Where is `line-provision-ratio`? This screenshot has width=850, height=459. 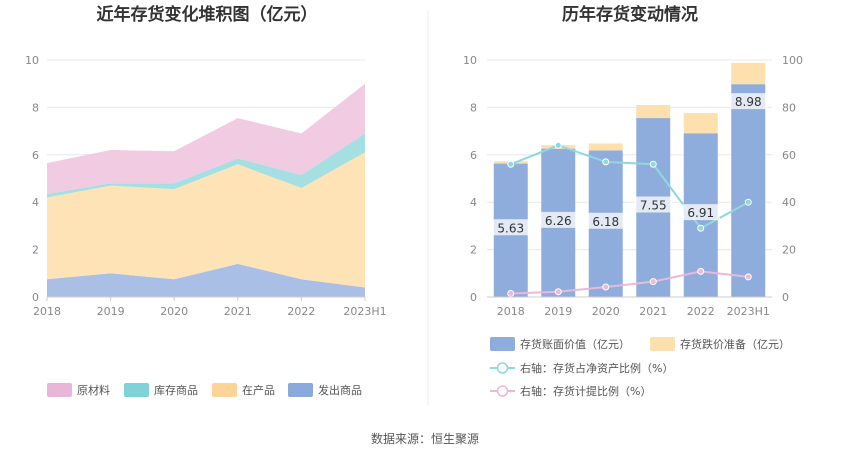
line-provision-ratio is located at coordinates (629, 282).